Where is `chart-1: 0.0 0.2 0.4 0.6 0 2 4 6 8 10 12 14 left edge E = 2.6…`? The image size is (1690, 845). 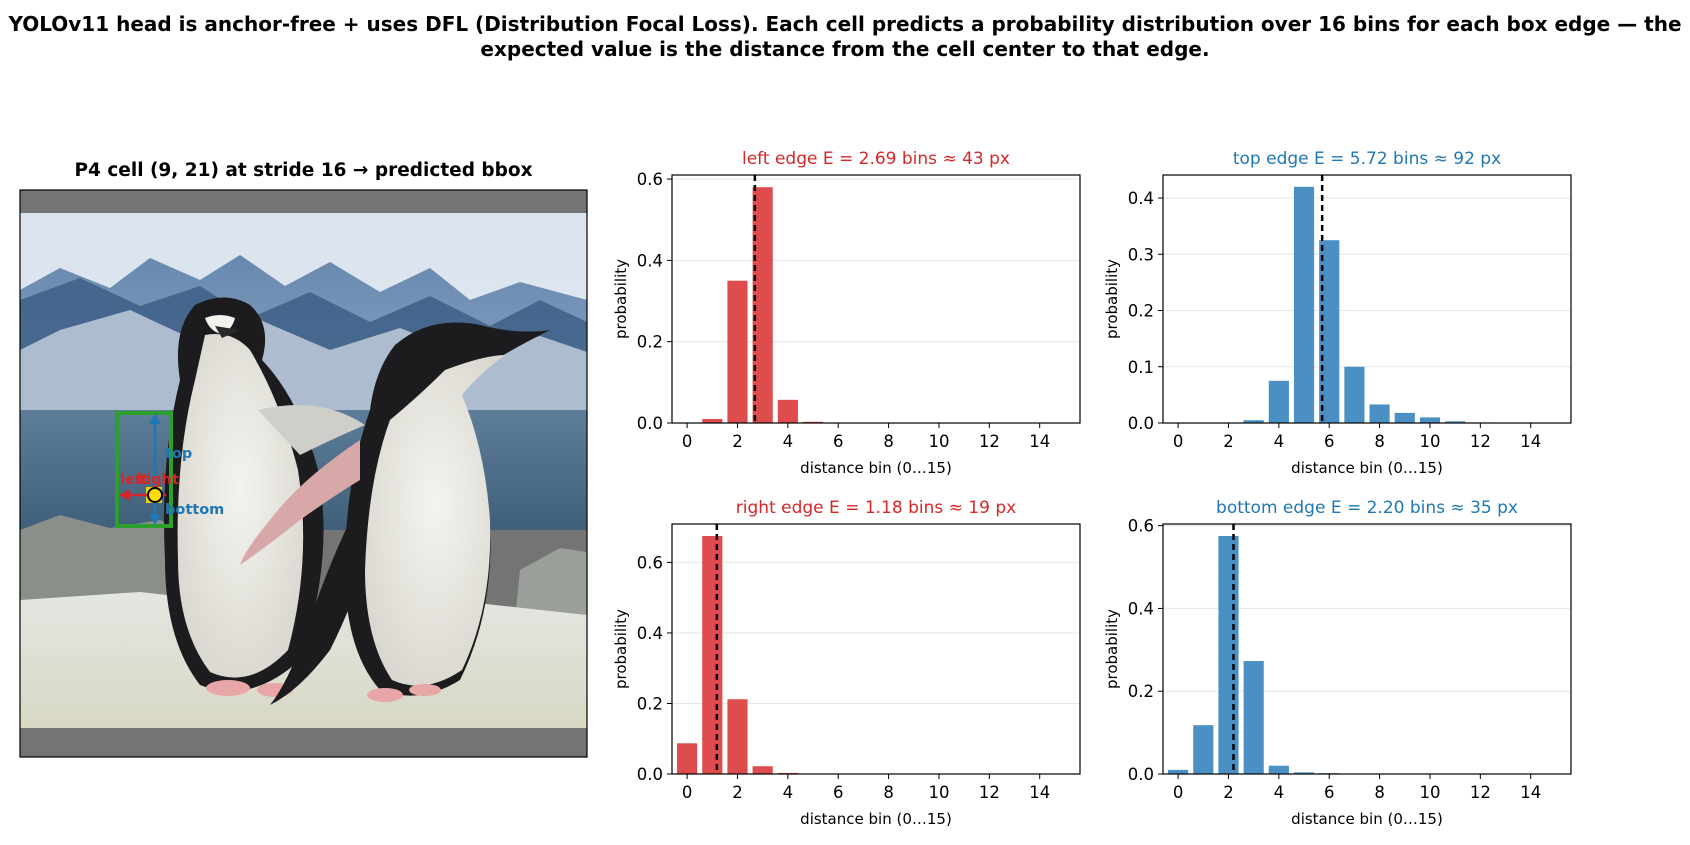
chart-1: 0.0 0.2 0.4 0.6 0 2 4 6 8 10 12 14 left edge E = 2.6… is located at coordinates (846, 313).